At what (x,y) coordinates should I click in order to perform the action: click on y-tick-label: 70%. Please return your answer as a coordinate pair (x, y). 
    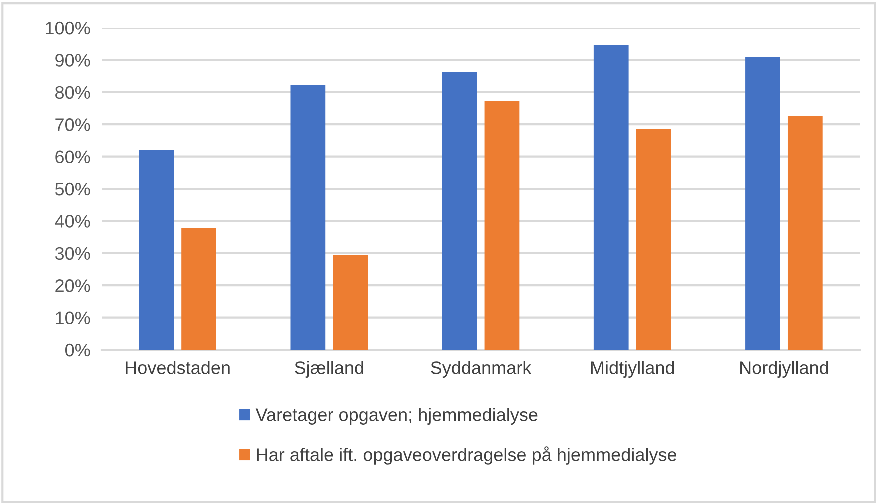
    Looking at the image, I should click on (73, 125).